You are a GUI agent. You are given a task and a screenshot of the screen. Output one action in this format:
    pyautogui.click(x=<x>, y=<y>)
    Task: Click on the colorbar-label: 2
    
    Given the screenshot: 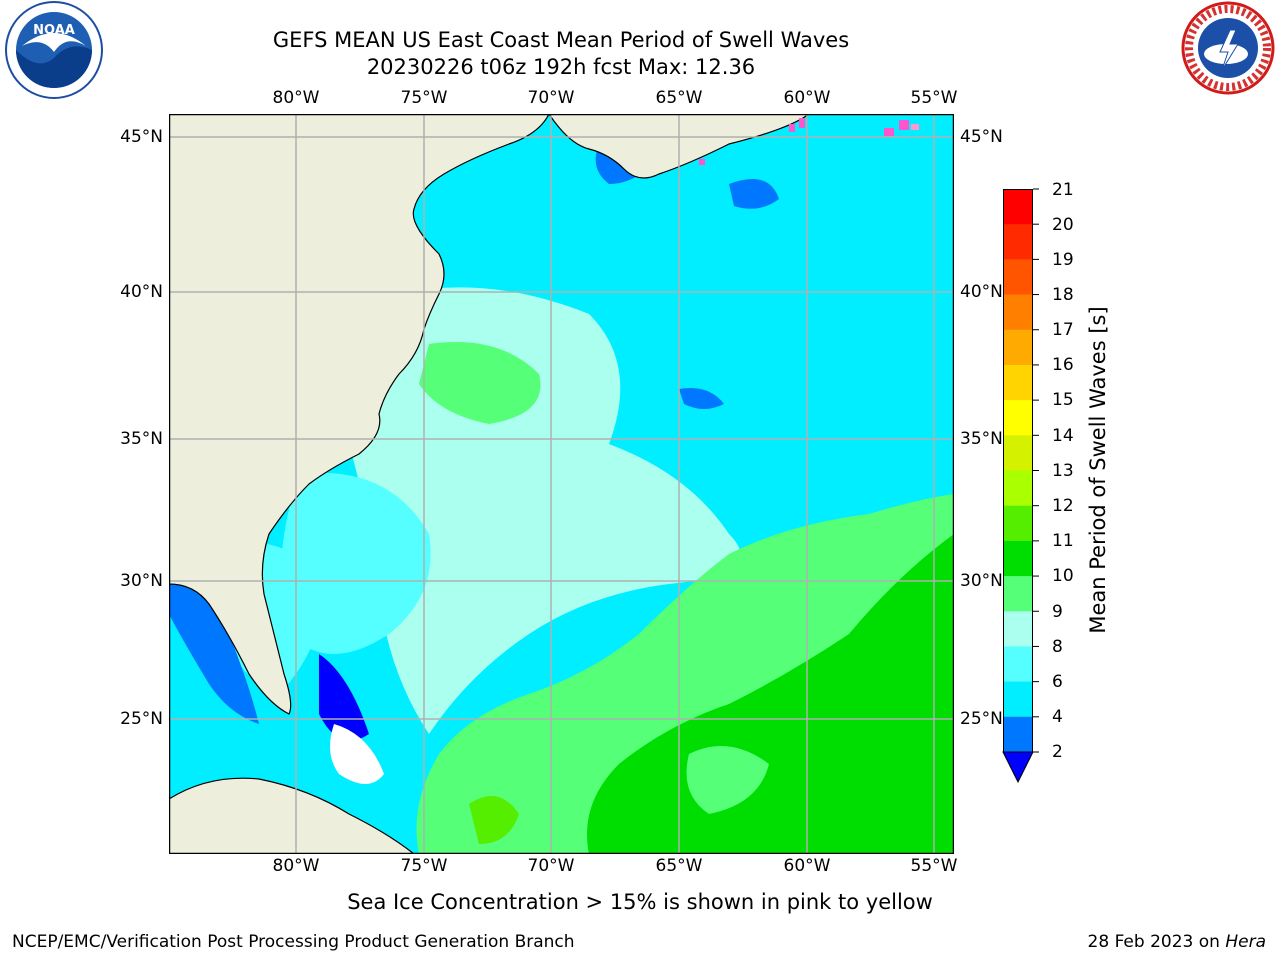 What is the action you would take?
    pyautogui.click(x=1057, y=752)
    